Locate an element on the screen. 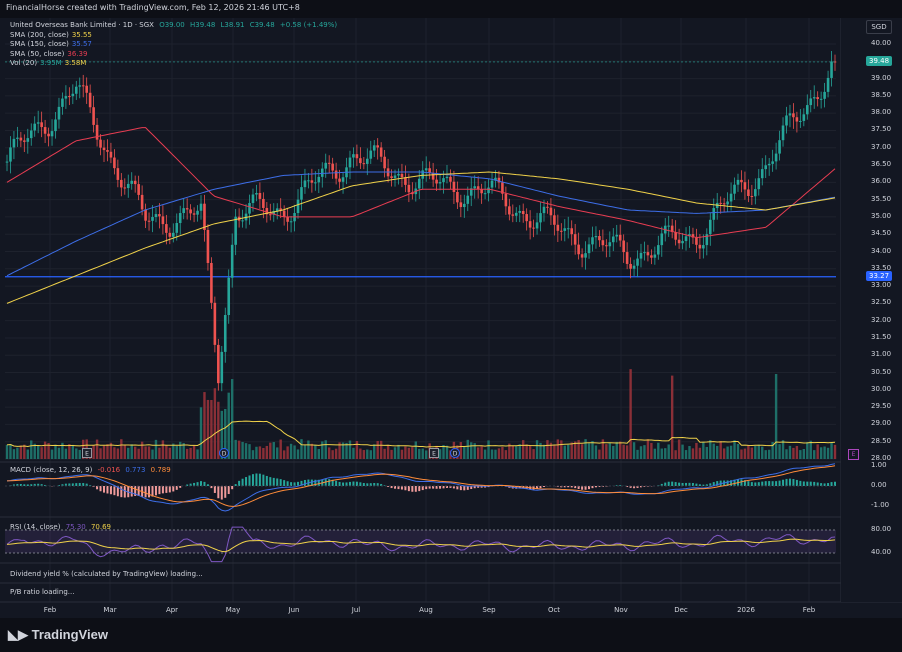 This screenshot has height=652, width=902. indicator-vol: Vol (20) 3.95M 3.58M is located at coordinates (175, 64).